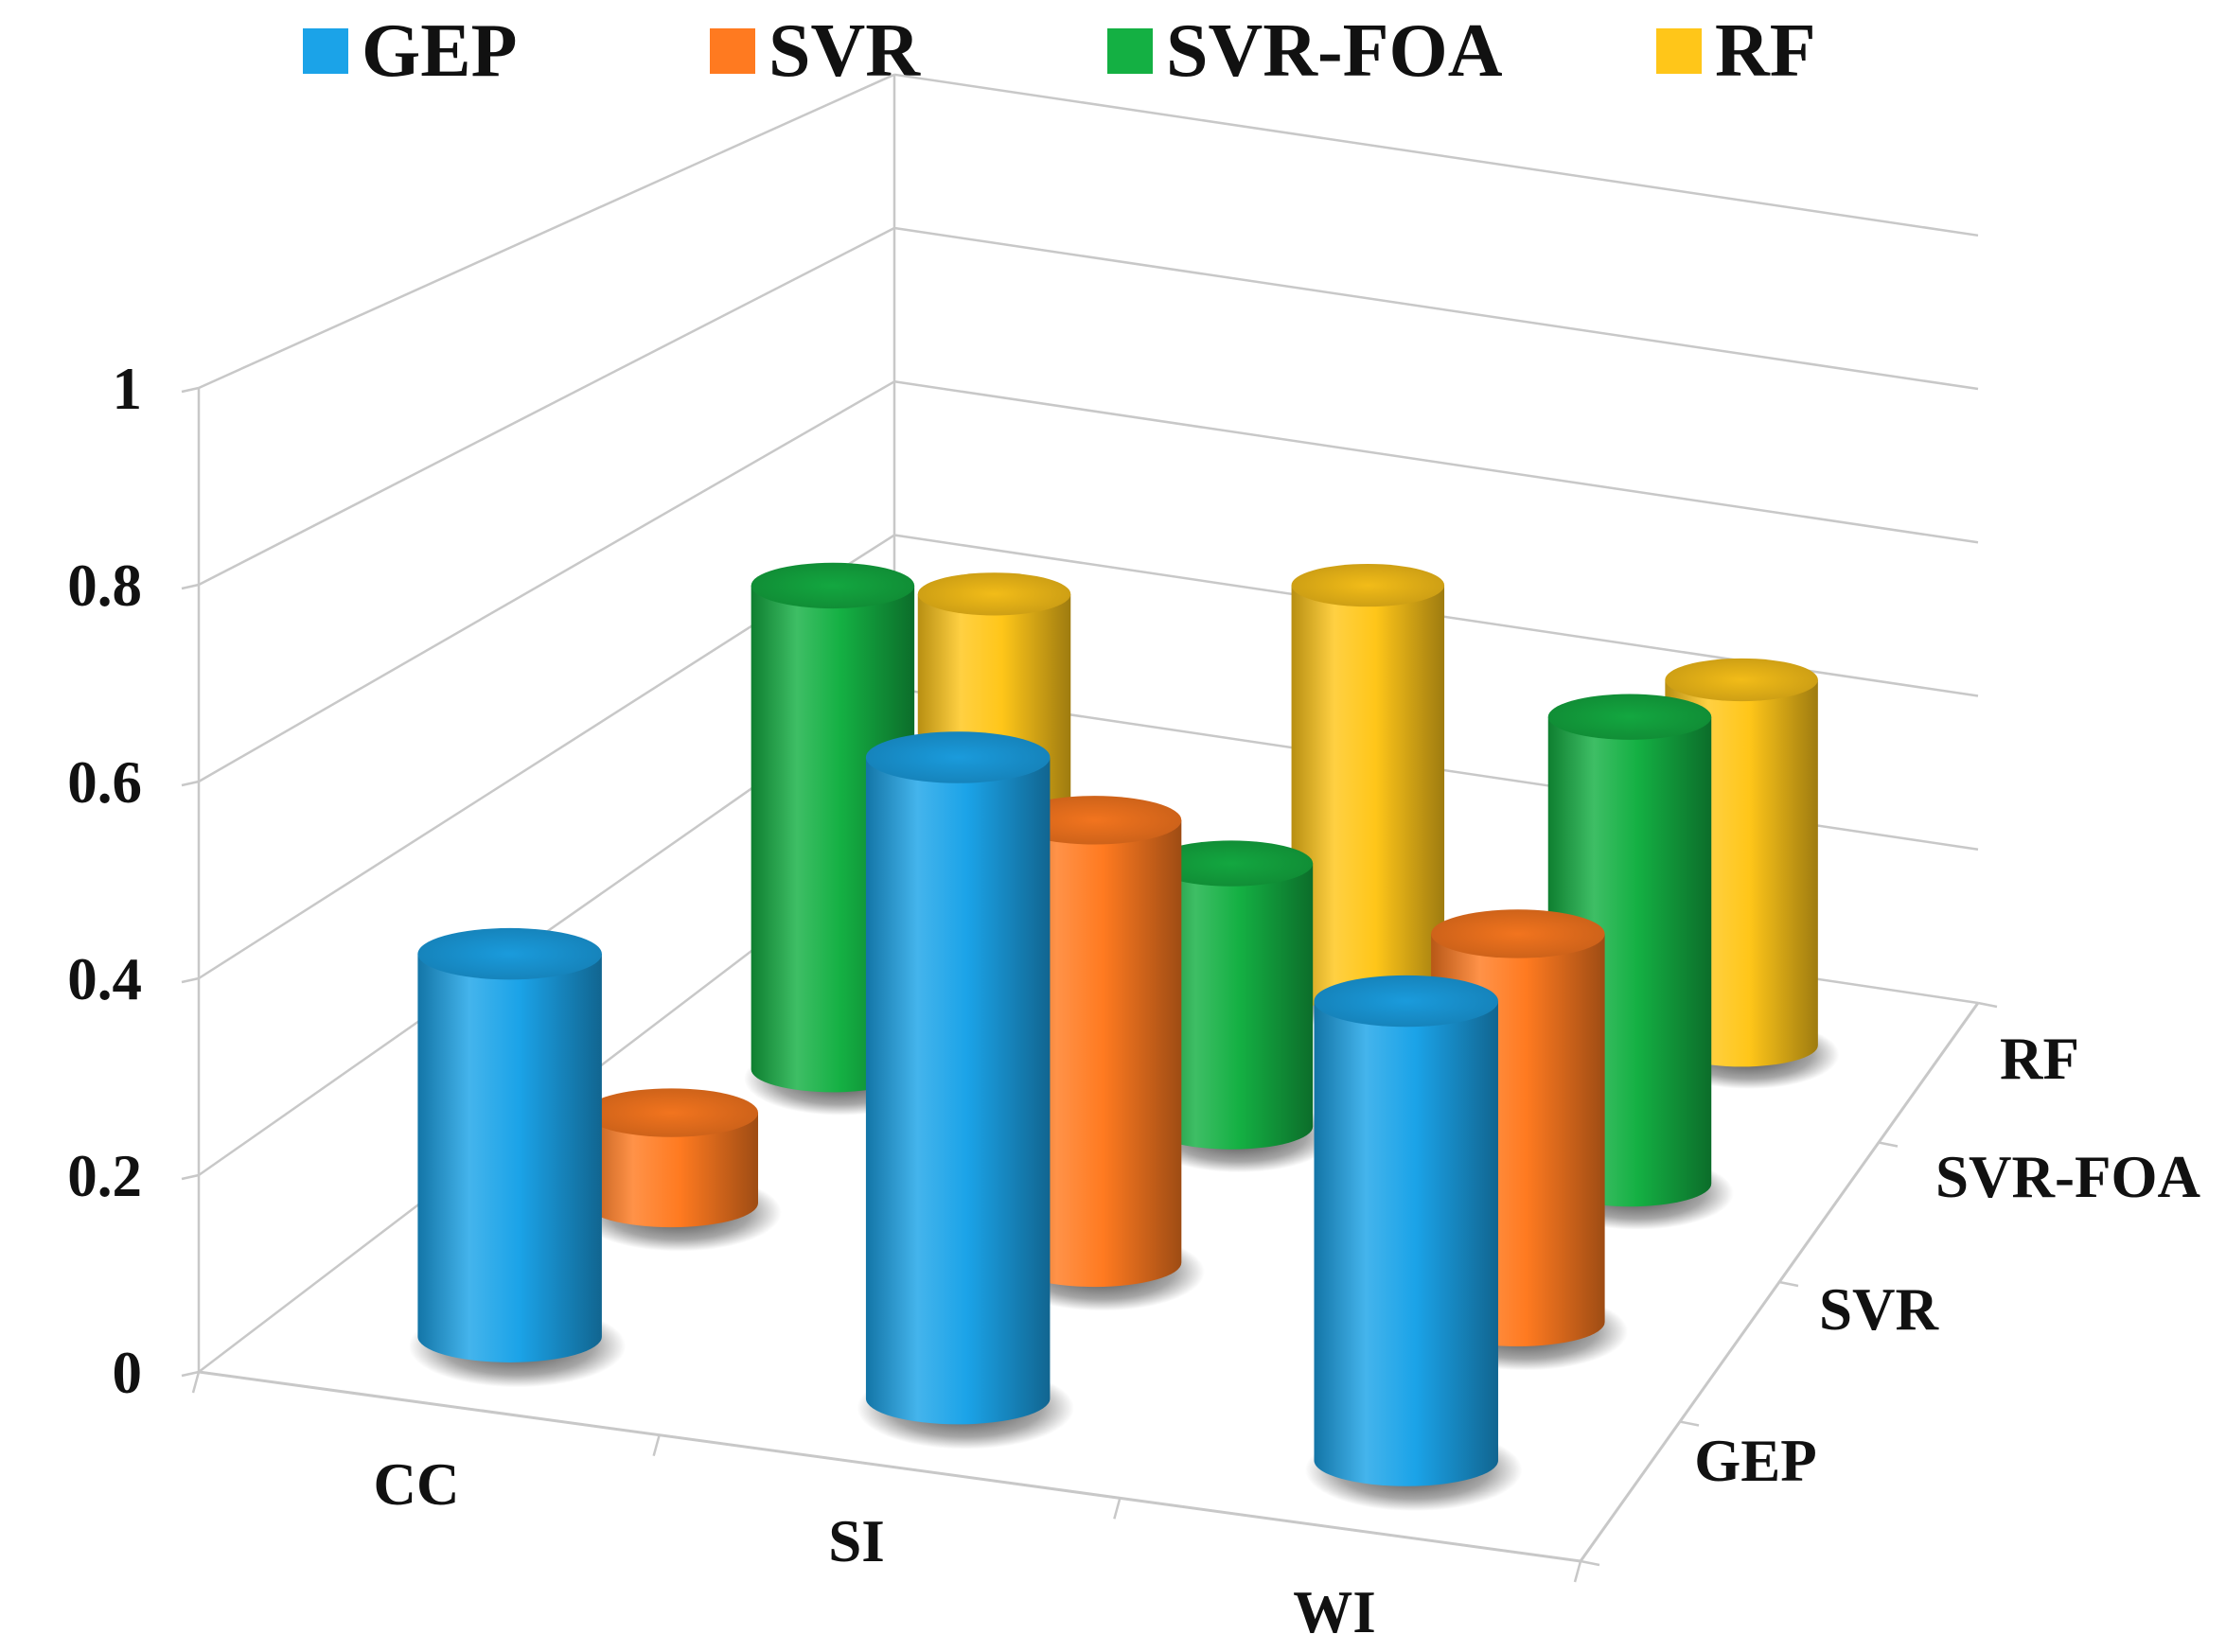 Image resolution: width=2226 pixels, height=1652 pixels. What do you see at coordinates (1334, 1612) in the screenshot?
I see `x-category-wi: WI` at bounding box center [1334, 1612].